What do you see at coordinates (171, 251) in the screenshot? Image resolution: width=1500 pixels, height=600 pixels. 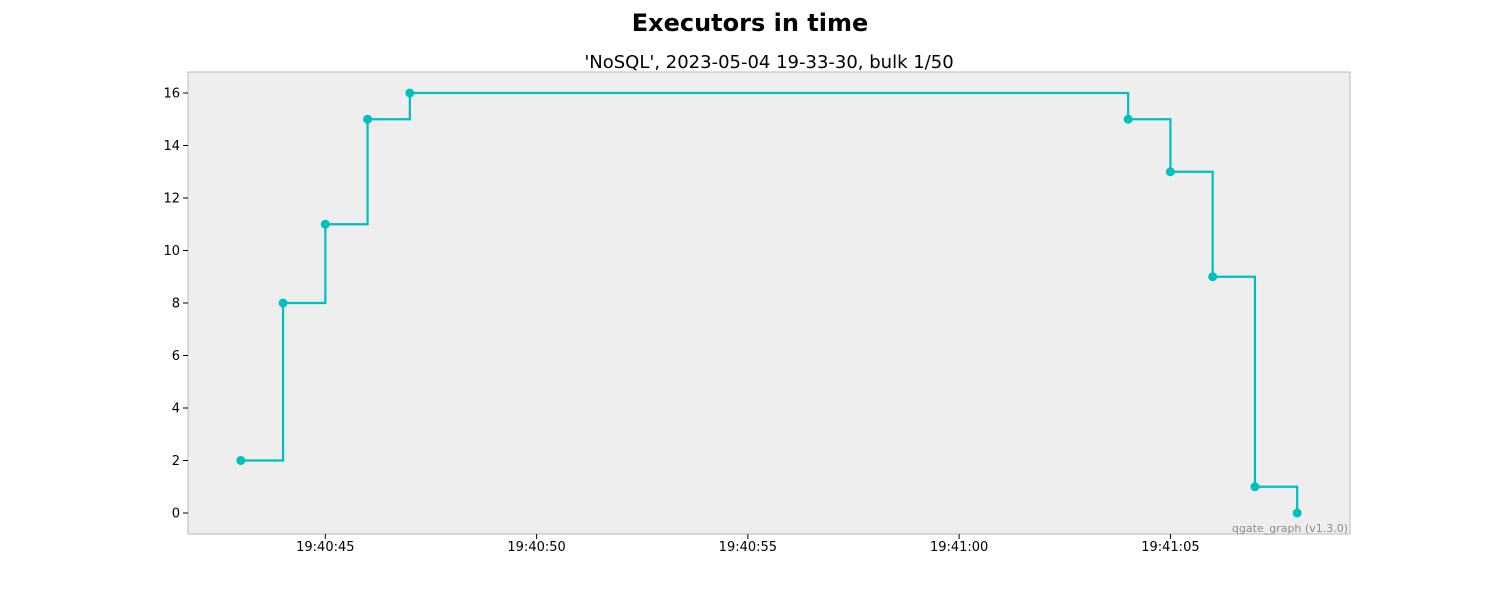 I see `y-tick-label: 10` at bounding box center [171, 251].